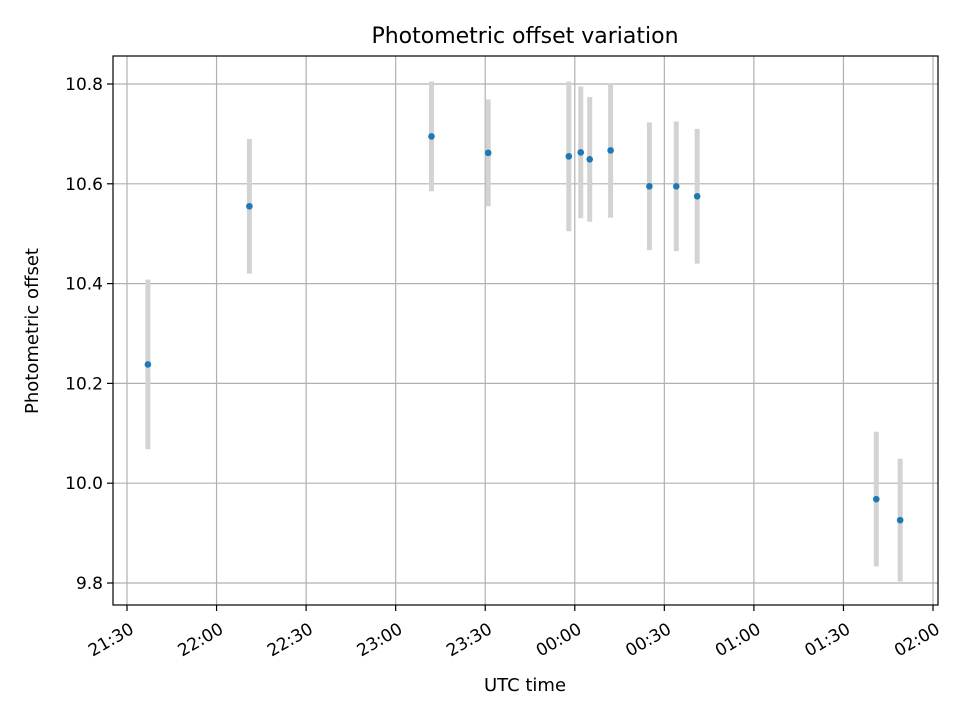 This screenshot has width=960, height=720. What do you see at coordinates (84, 484) in the screenshot?
I see `y-tick-label: 10.0` at bounding box center [84, 484].